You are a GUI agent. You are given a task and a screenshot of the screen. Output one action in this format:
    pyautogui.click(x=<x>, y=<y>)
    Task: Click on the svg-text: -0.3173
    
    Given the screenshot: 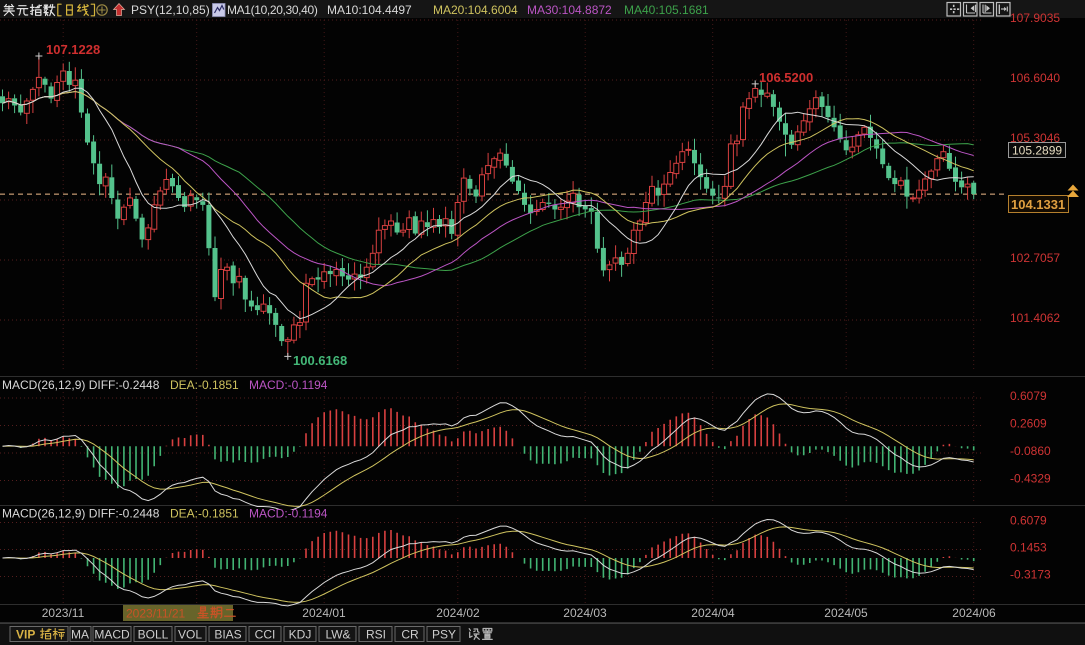 What is the action you would take?
    pyautogui.click(x=1030, y=574)
    